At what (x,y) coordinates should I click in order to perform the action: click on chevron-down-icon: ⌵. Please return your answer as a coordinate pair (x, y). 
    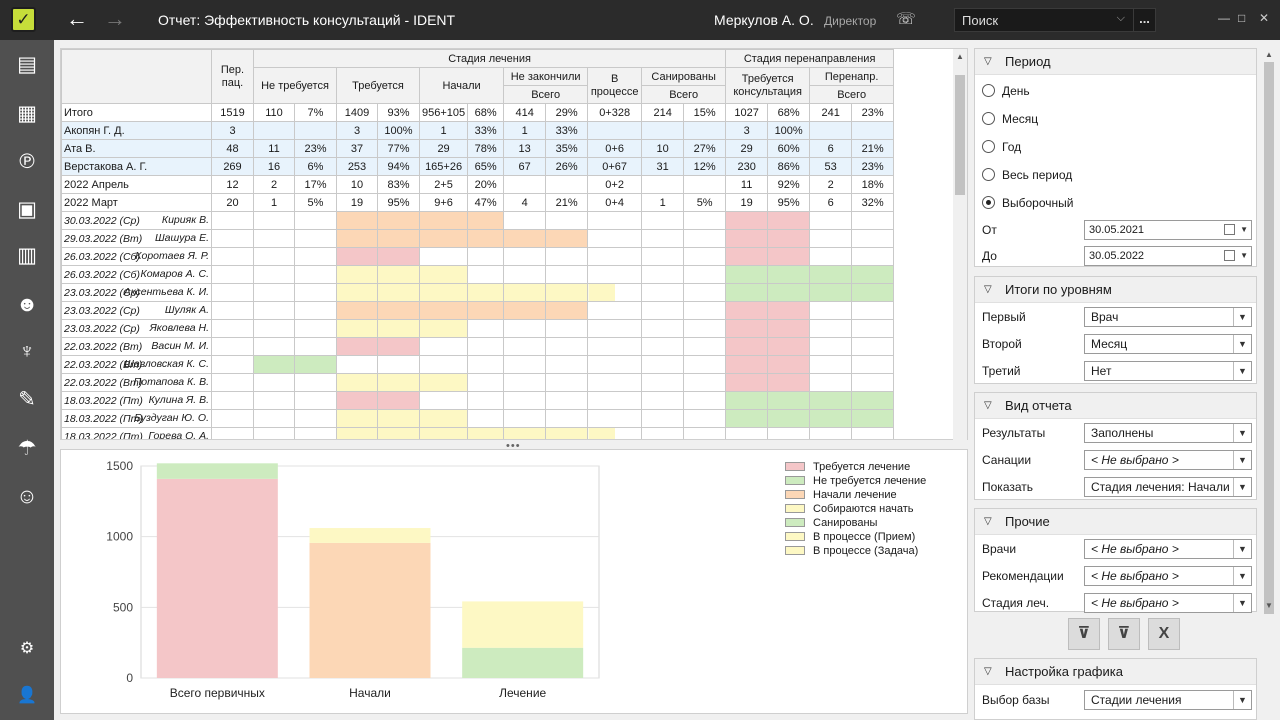
    Looking at the image, I should click on (1120, 18).